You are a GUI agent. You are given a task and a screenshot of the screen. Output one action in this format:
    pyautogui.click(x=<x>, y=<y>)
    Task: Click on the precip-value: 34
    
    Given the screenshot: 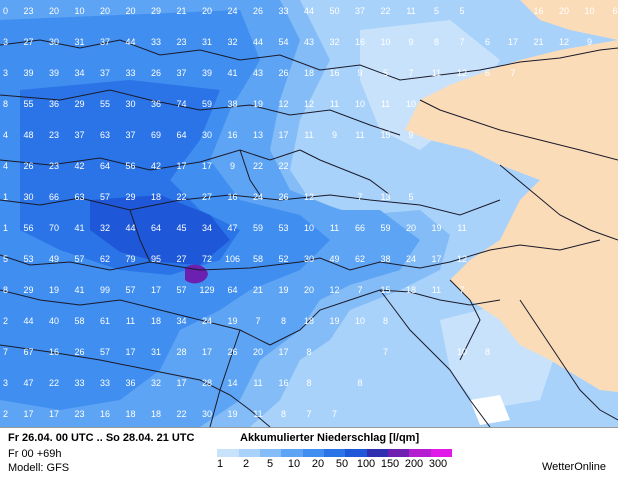 What is the action you would take?
    pyautogui.click(x=79, y=73)
    